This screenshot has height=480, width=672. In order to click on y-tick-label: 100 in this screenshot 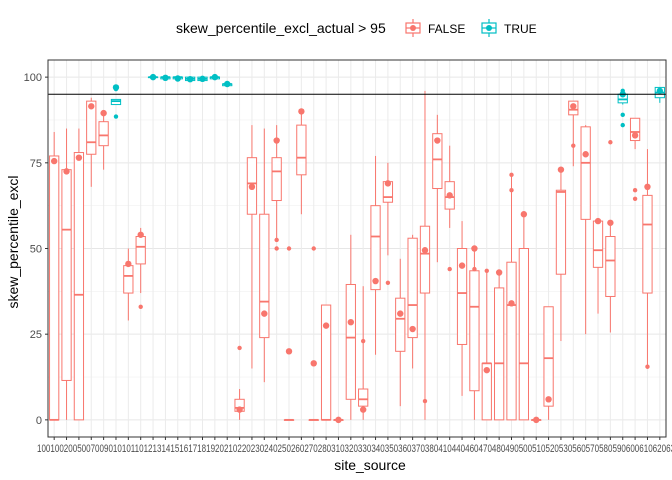, I will do `click(33, 78)`.